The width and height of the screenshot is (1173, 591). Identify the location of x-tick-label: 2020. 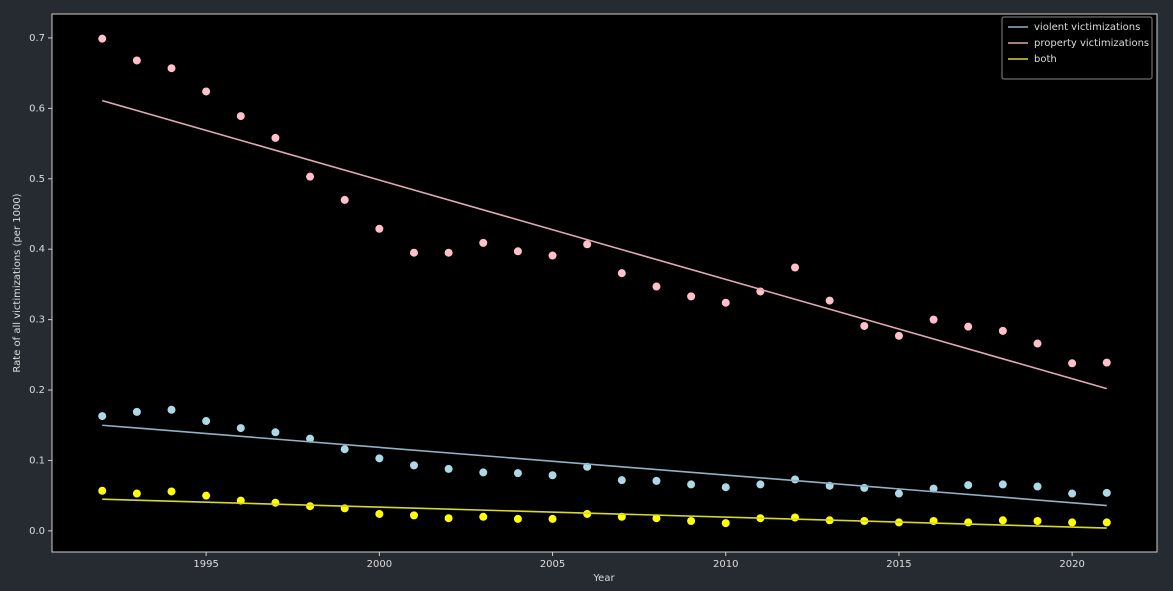
(1071, 564).